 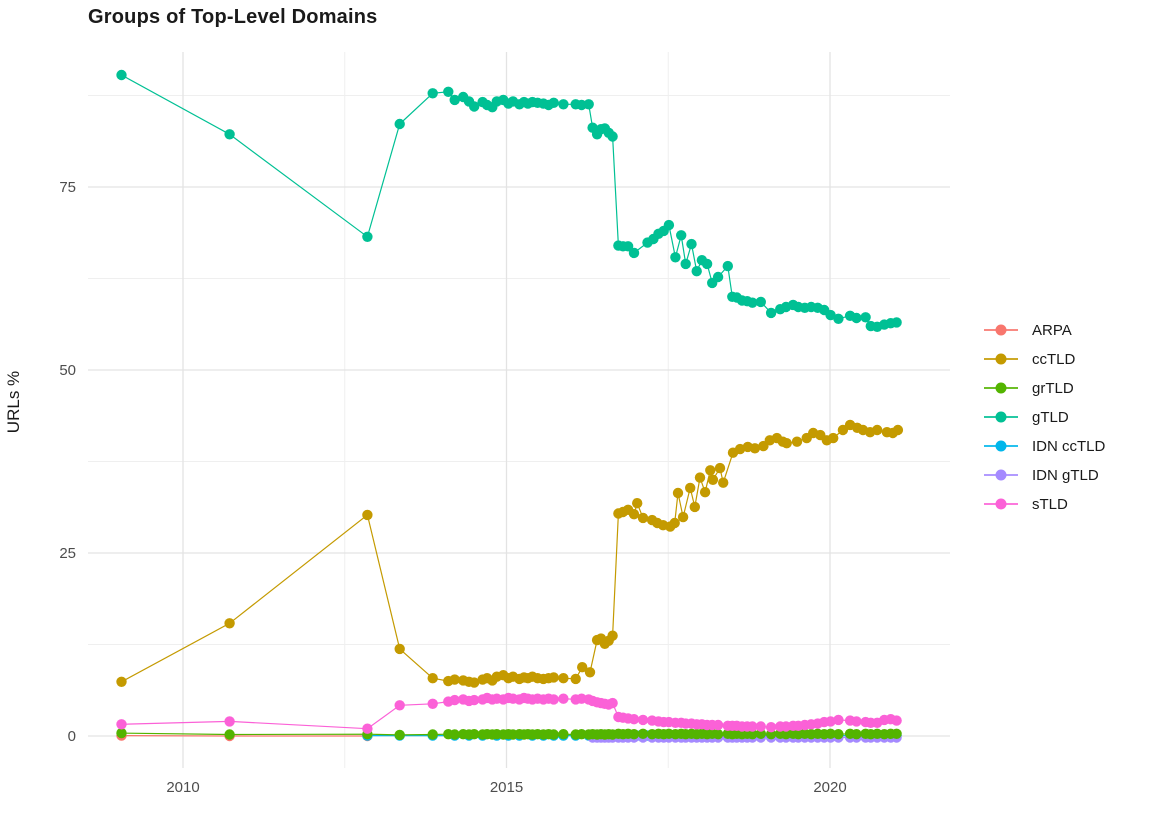 What do you see at coordinates (67, 187) in the screenshot?
I see `y-tick-label: 75` at bounding box center [67, 187].